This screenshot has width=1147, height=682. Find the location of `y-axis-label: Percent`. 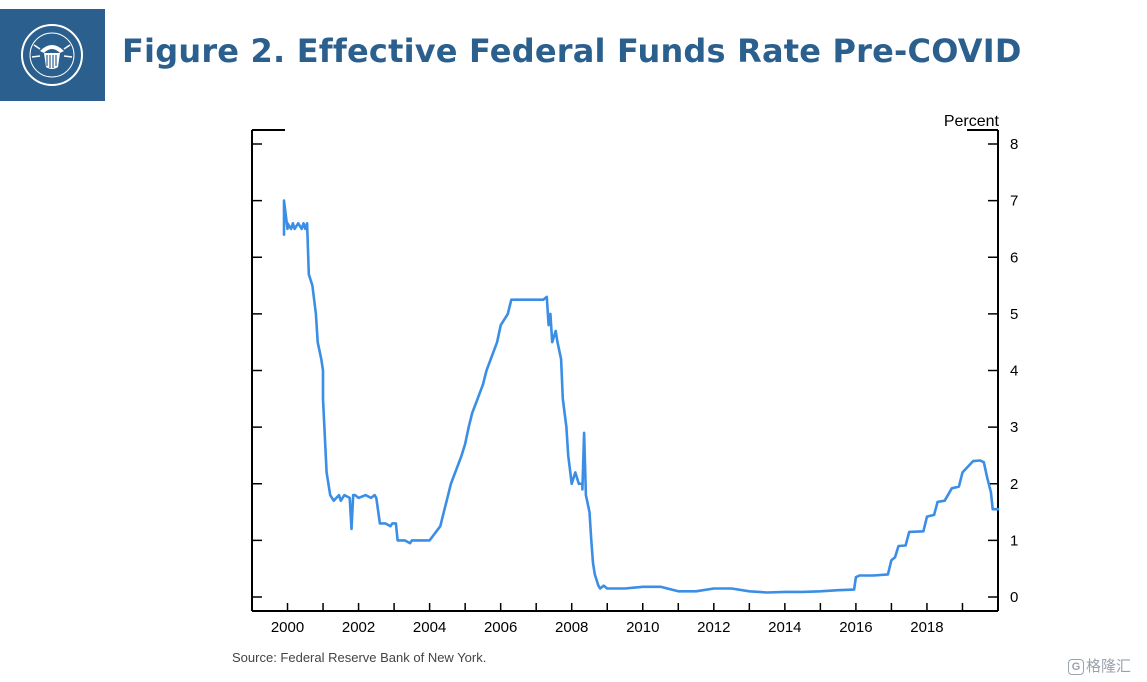

y-axis-label: Percent is located at coordinates (972, 121).